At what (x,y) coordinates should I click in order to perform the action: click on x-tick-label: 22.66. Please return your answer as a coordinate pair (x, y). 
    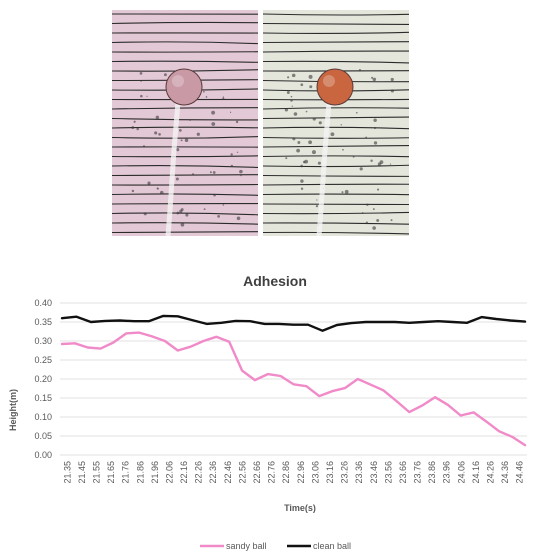
    Looking at the image, I should click on (257, 472).